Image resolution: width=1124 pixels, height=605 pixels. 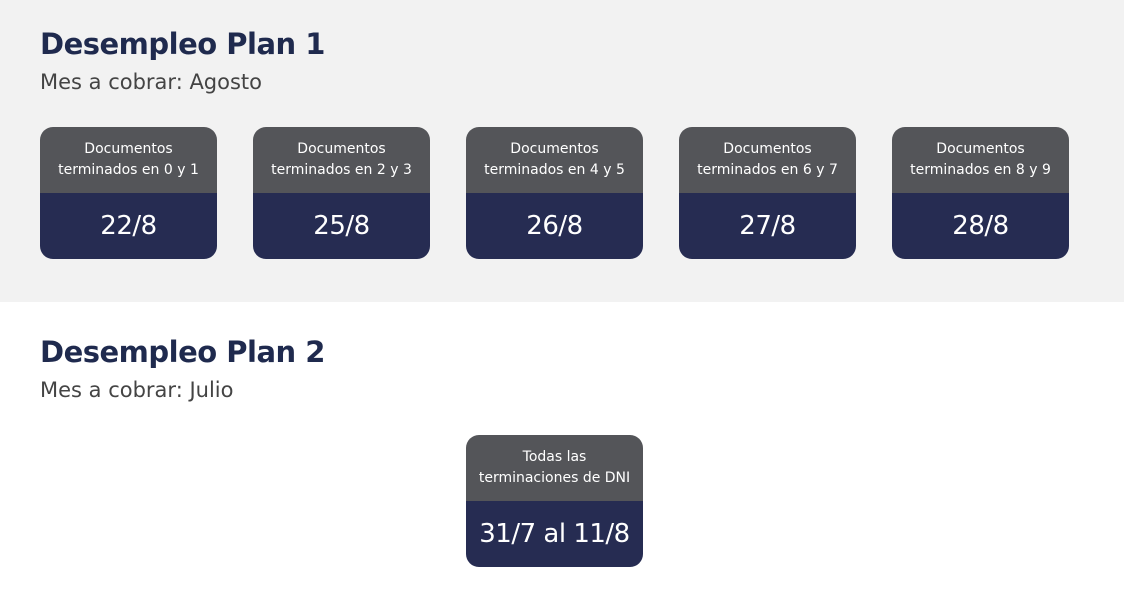 I want to click on card-label: Documentos terminados en 2 y 3, so click(x=341, y=160).